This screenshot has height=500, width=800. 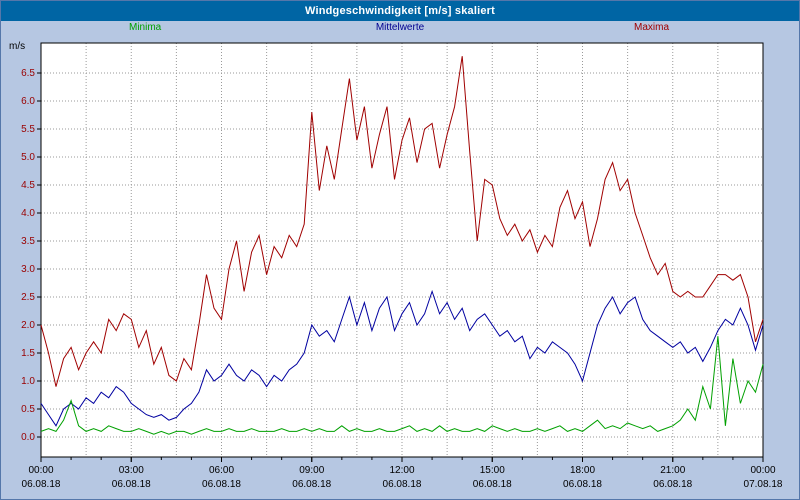 I want to click on legend-item-maxima: Maxima, so click(x=652, y=27).